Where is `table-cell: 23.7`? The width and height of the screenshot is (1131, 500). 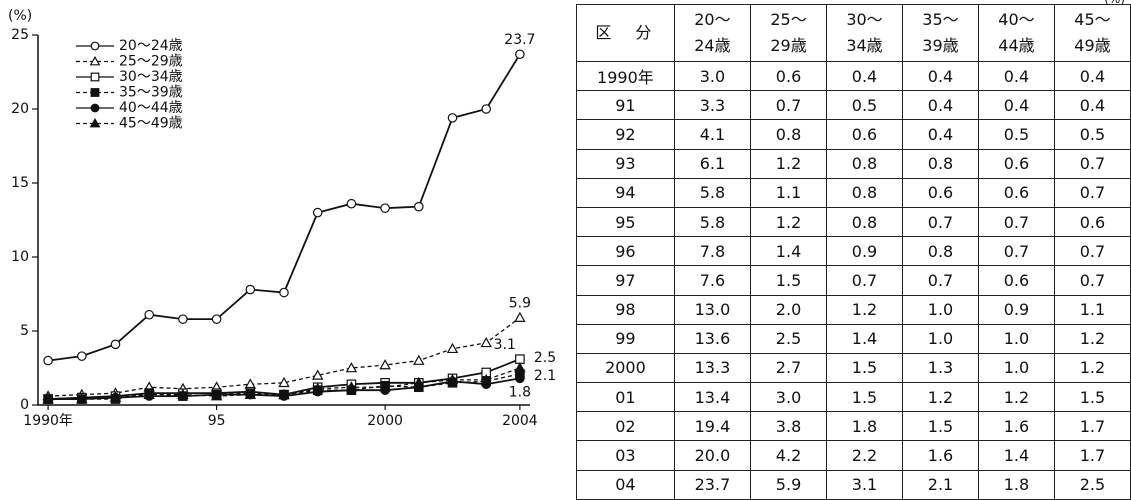
table-cell: 23.7 is located at coordinates (712, 484).